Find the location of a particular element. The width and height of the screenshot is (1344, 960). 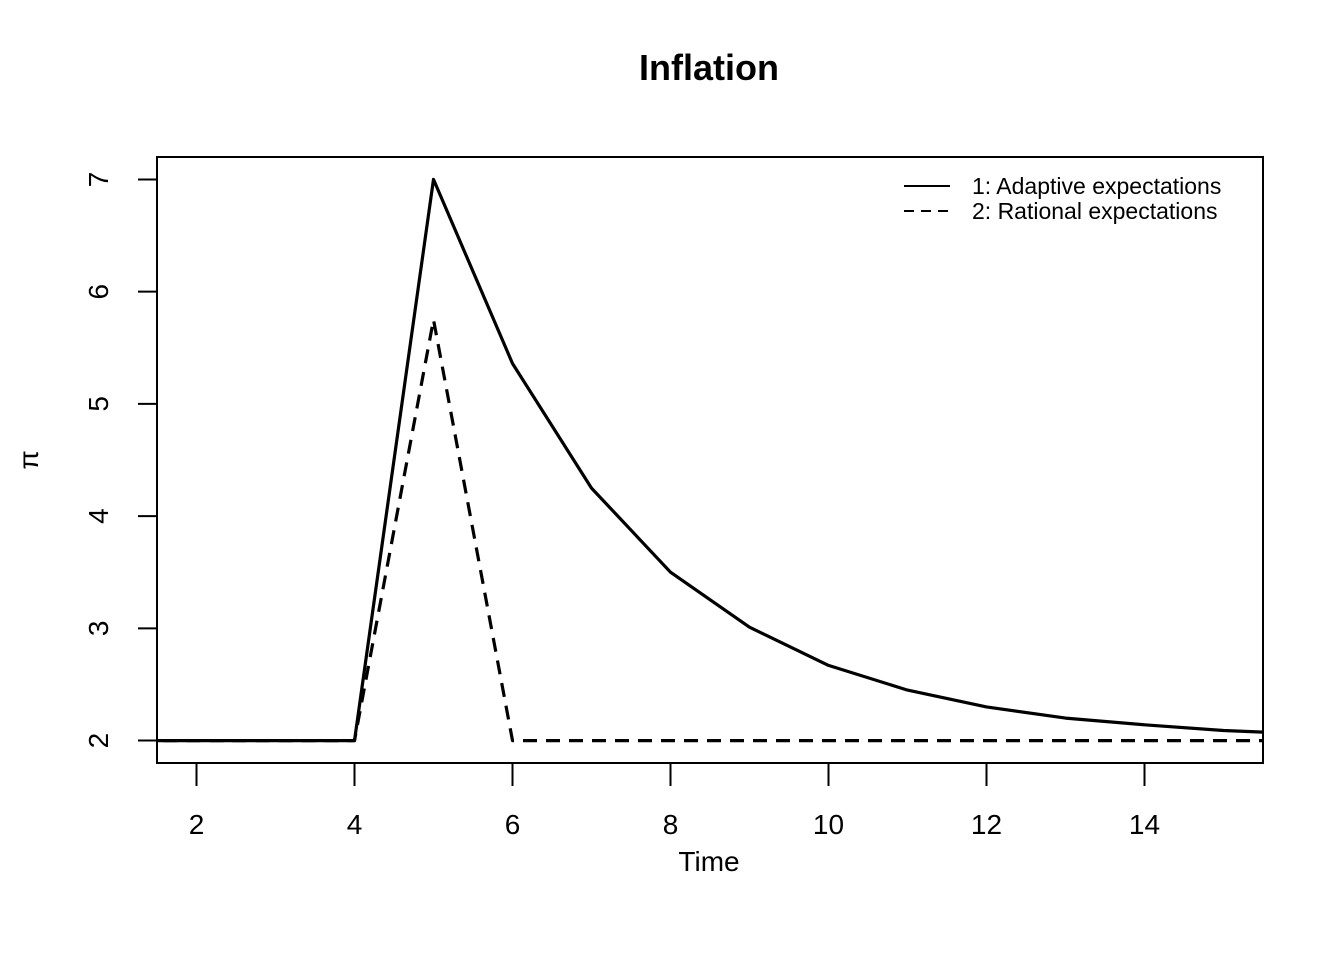

y-tick-label: 2 is located at coordinates (98, 741).